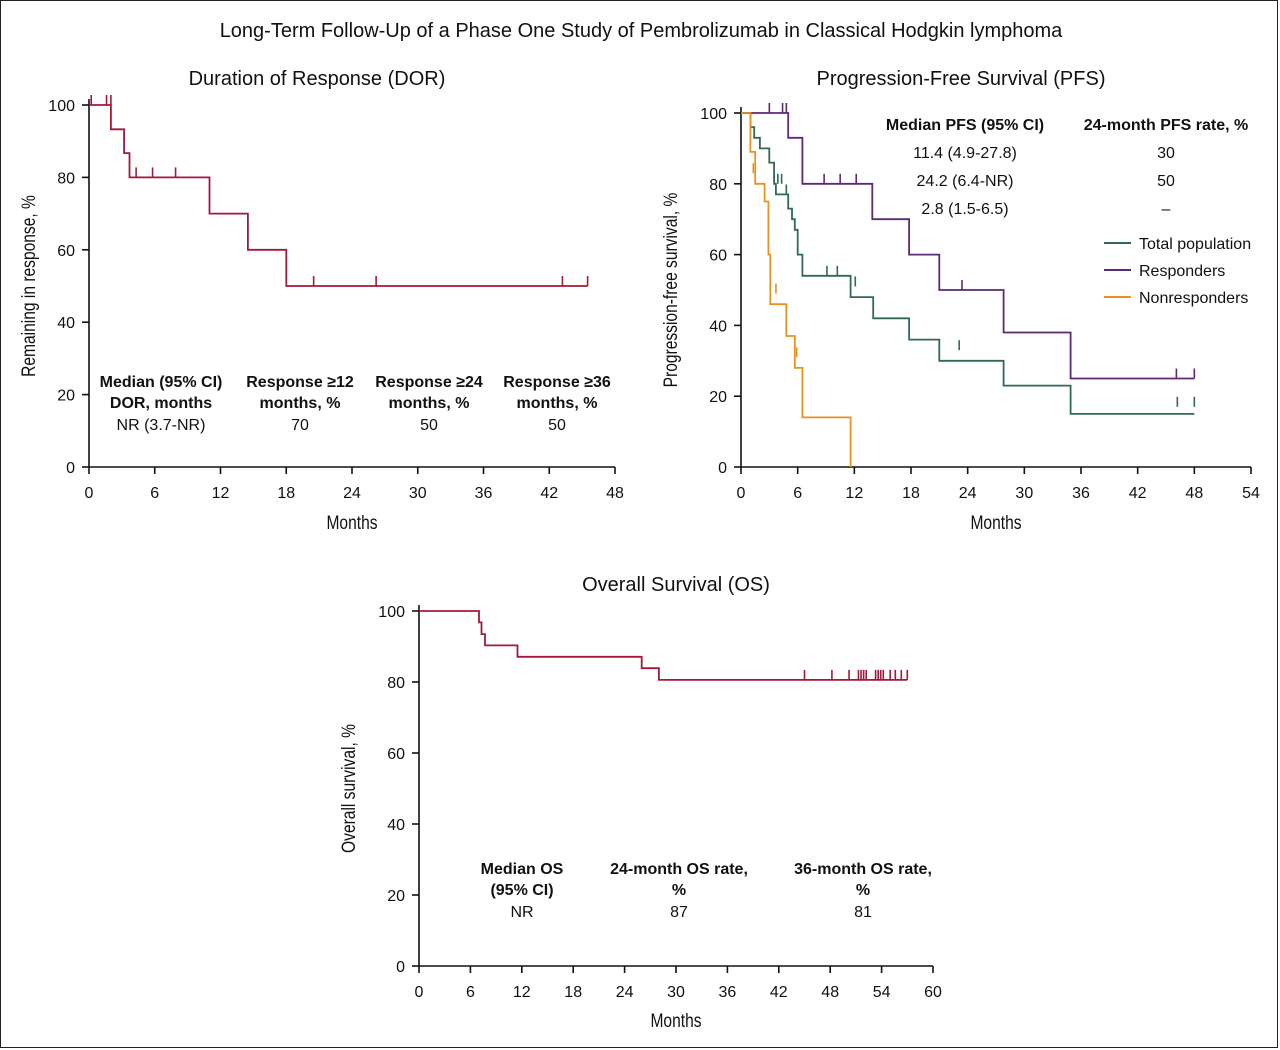  I want to click on pfs-series-total-population, so click(968, 263).